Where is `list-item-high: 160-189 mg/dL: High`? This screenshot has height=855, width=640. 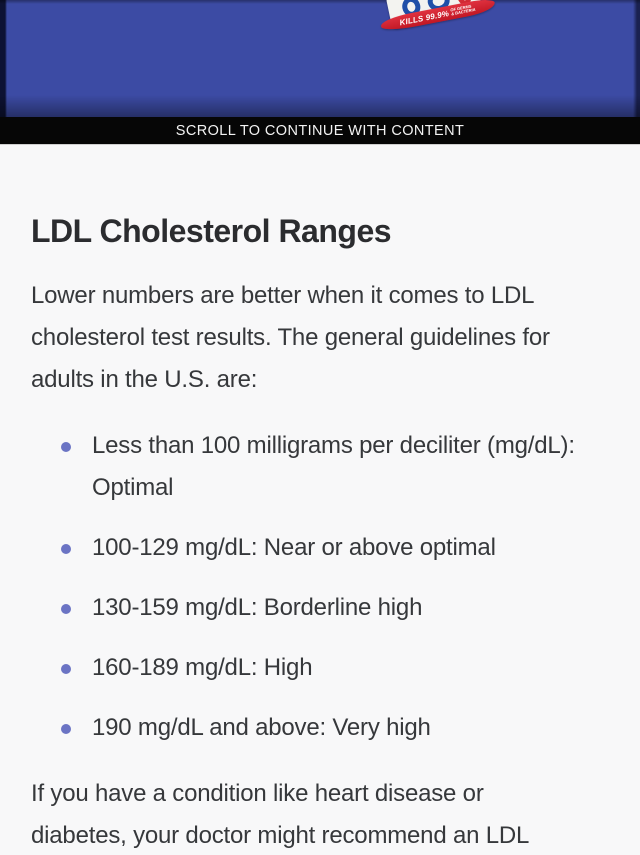
list-item-high: 160-189 mg/dL: High is located at coordinates (320, 668).